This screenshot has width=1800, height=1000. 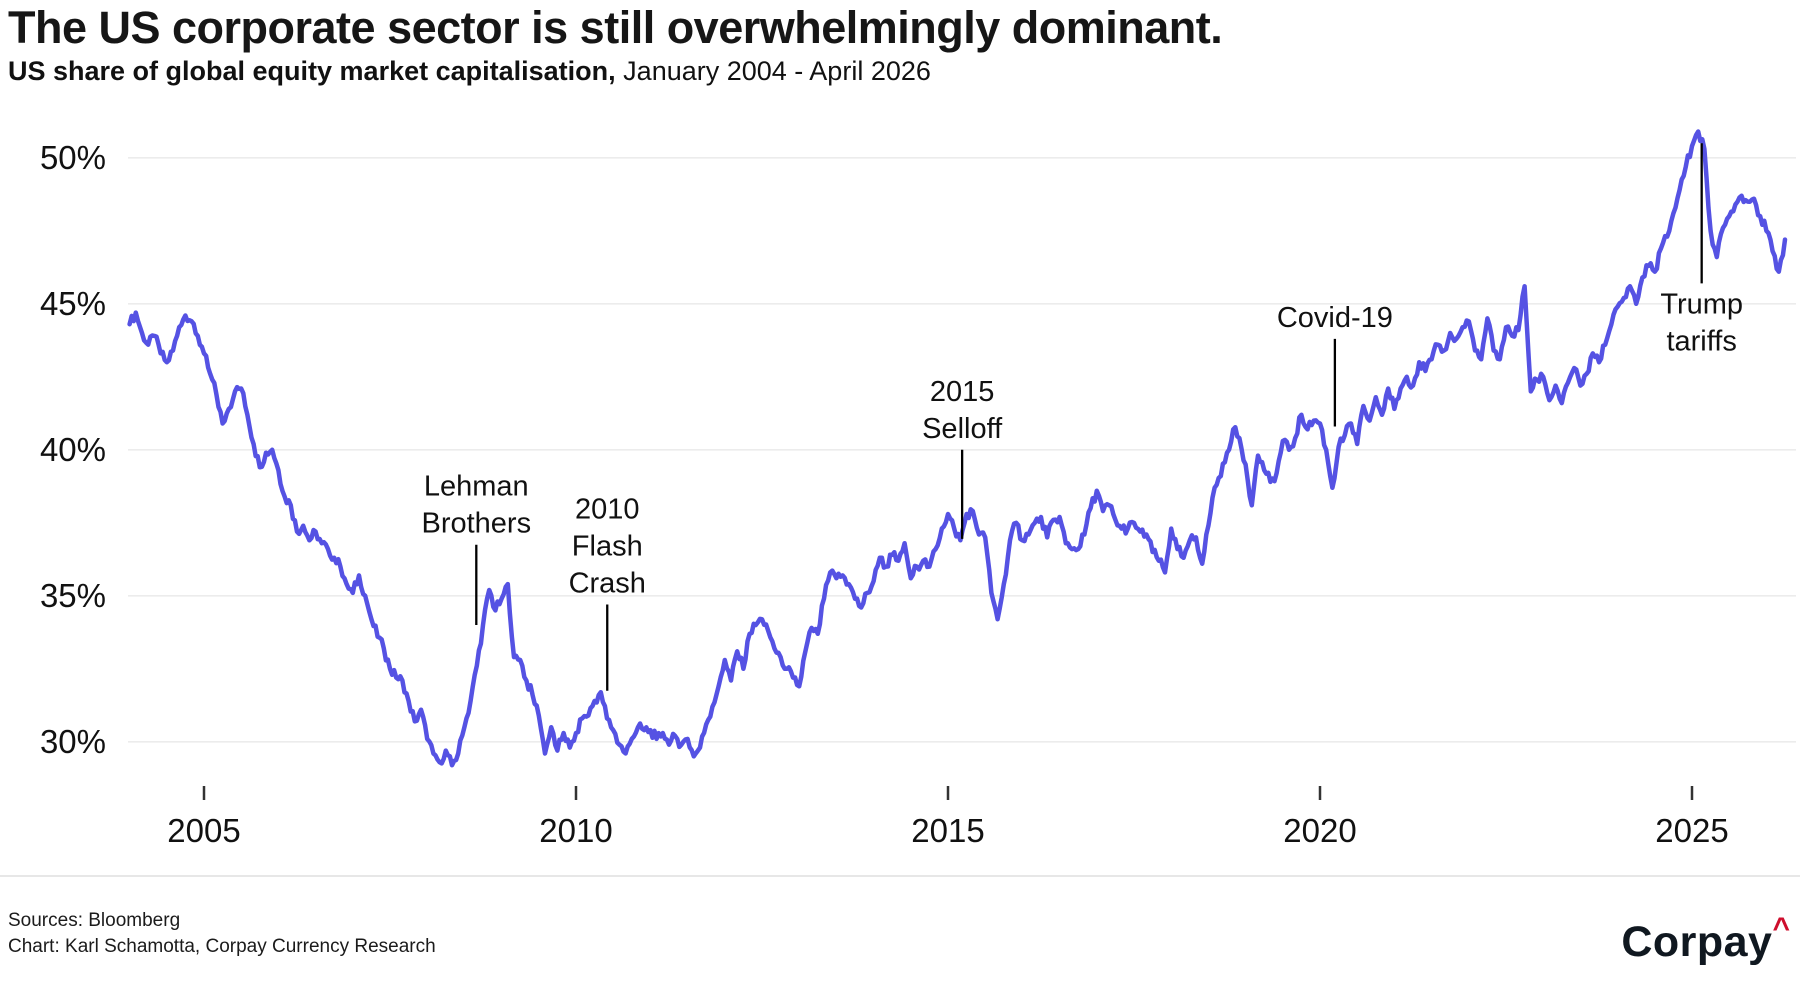 I want to click on y-axis-label: 30%, so click(x=73, y=741).